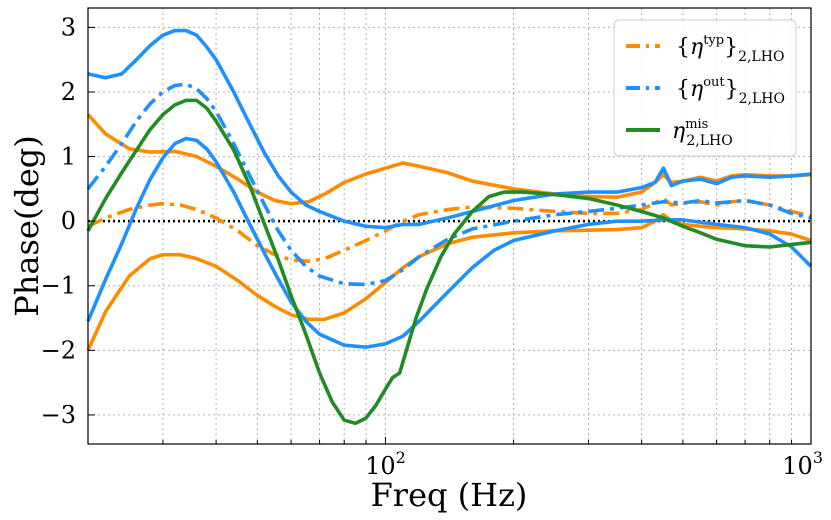 The height and width of the screenshot is (520, 831). I want to click on x-tick-label: 10³, so click(802, 464).